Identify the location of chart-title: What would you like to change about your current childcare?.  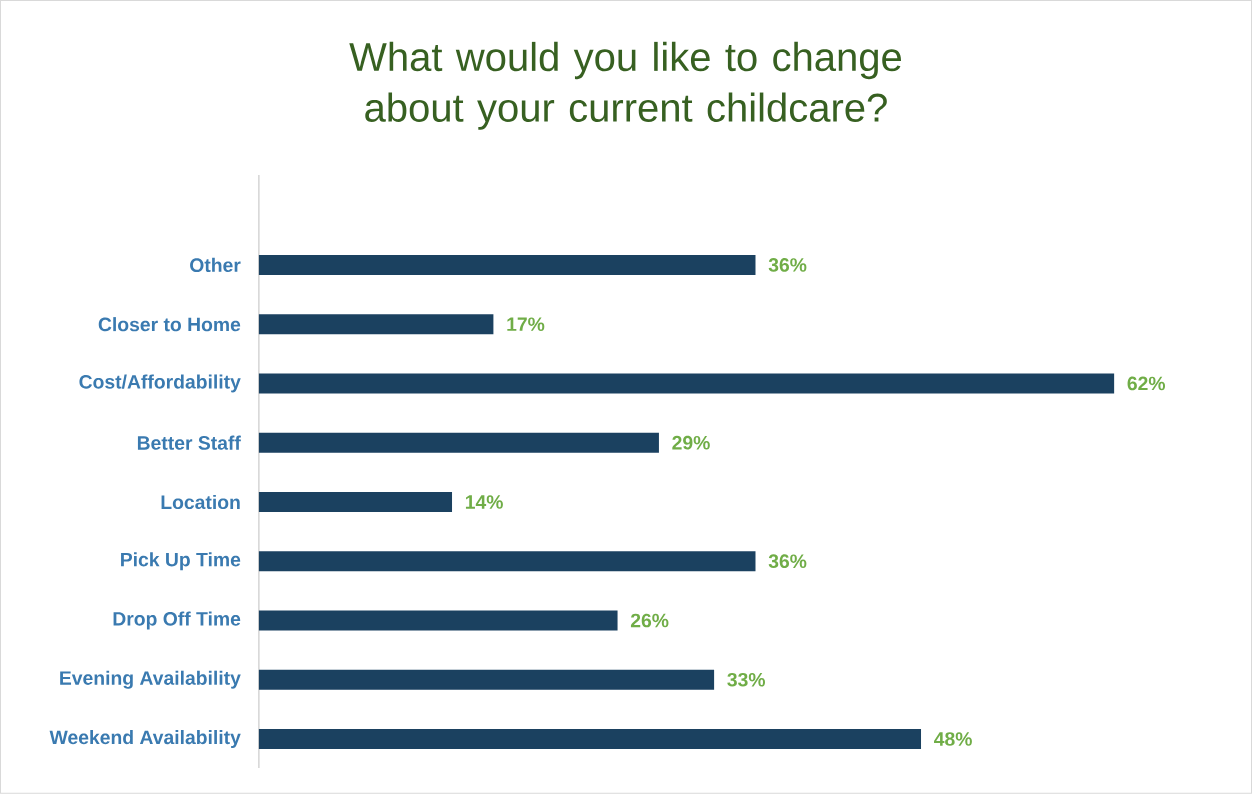
(625, 85).